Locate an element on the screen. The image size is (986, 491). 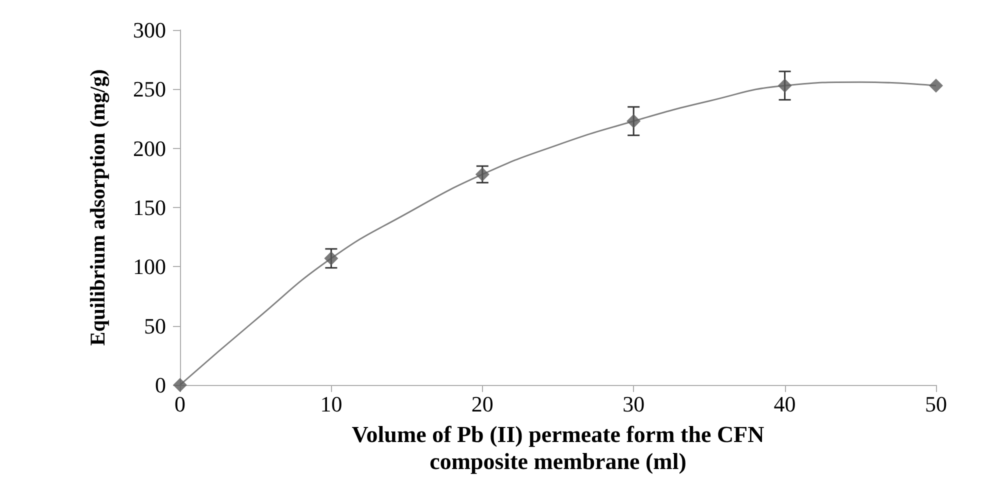
y-tick-label: 0 is located at coordinates (160, 385).